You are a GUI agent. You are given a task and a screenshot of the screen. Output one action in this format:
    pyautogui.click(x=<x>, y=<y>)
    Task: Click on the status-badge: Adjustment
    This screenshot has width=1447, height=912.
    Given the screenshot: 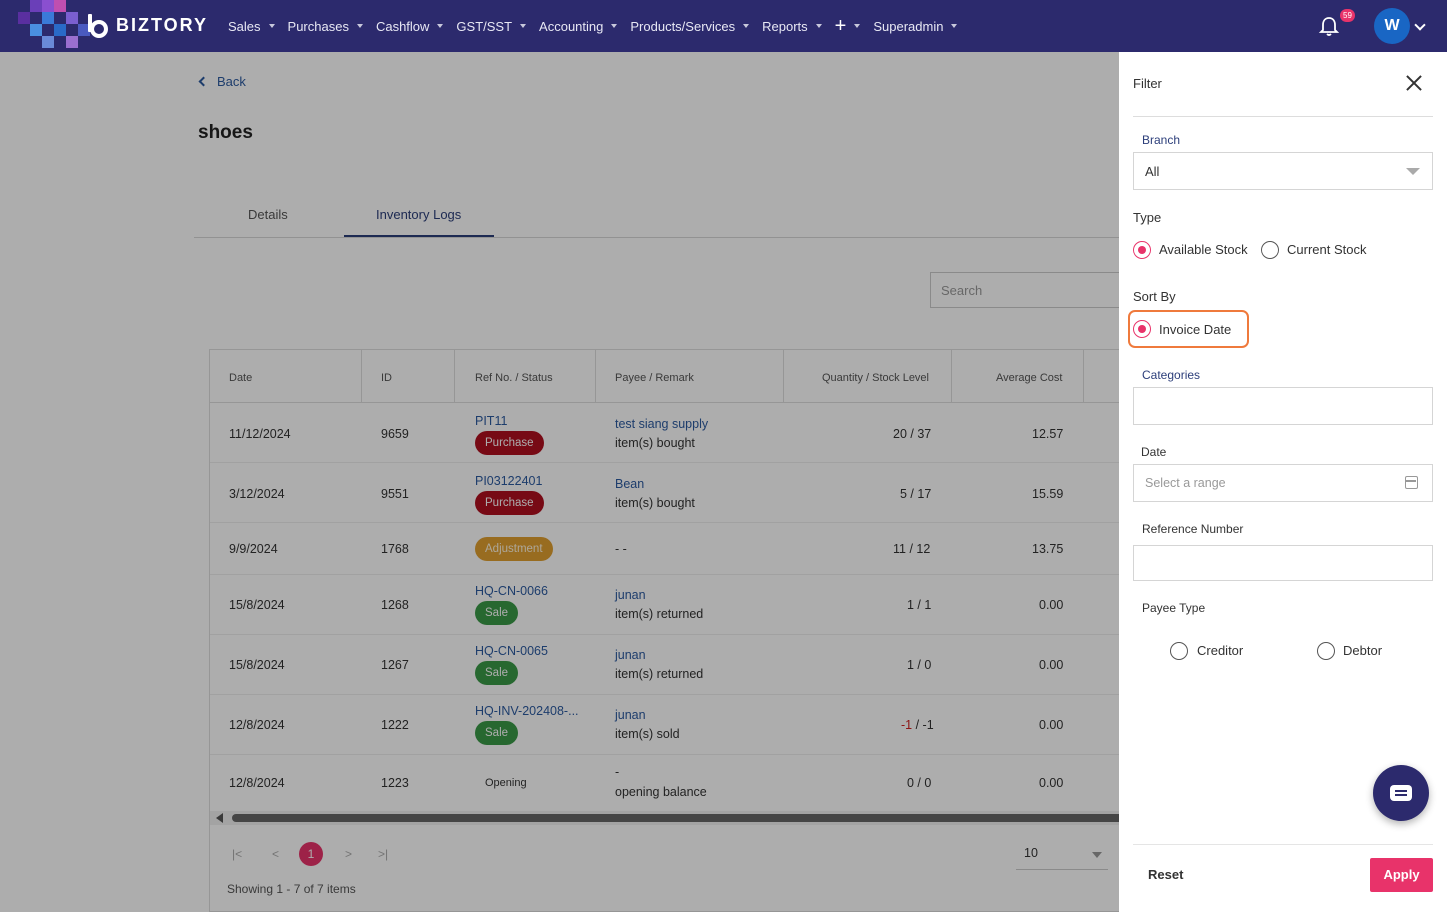 What is the action you would take?
    pyautogui.click(x=514, y=549)
    